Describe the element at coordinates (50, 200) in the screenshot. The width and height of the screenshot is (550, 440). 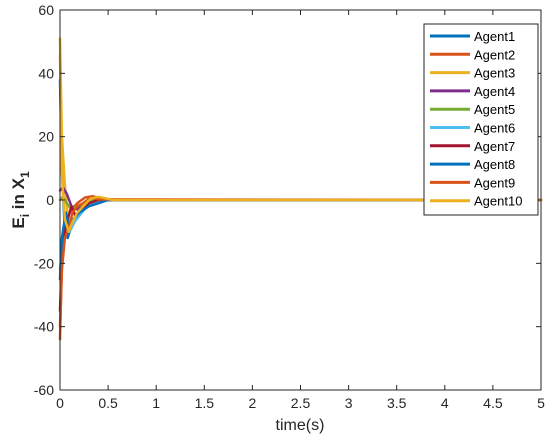
I see `y-tick-label: 0` at that location.